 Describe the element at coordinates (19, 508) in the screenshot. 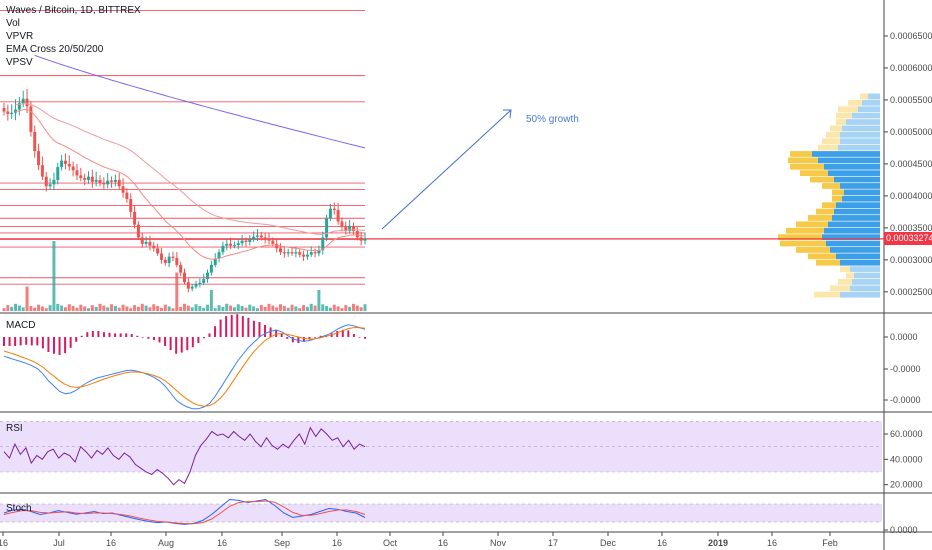

I see `stoch-pane-title: Stoch` at that location.